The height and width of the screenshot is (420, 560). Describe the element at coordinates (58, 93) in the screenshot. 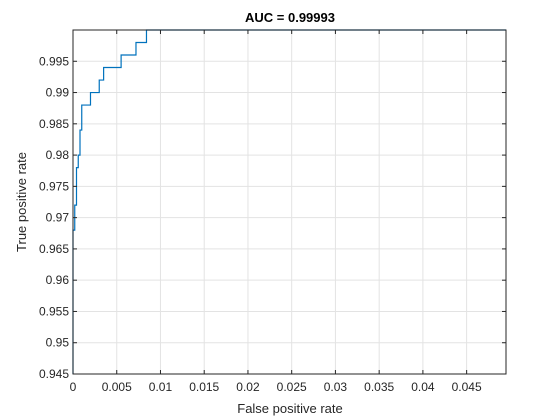

I see `y-tick-label-9: 0.99` at that location.